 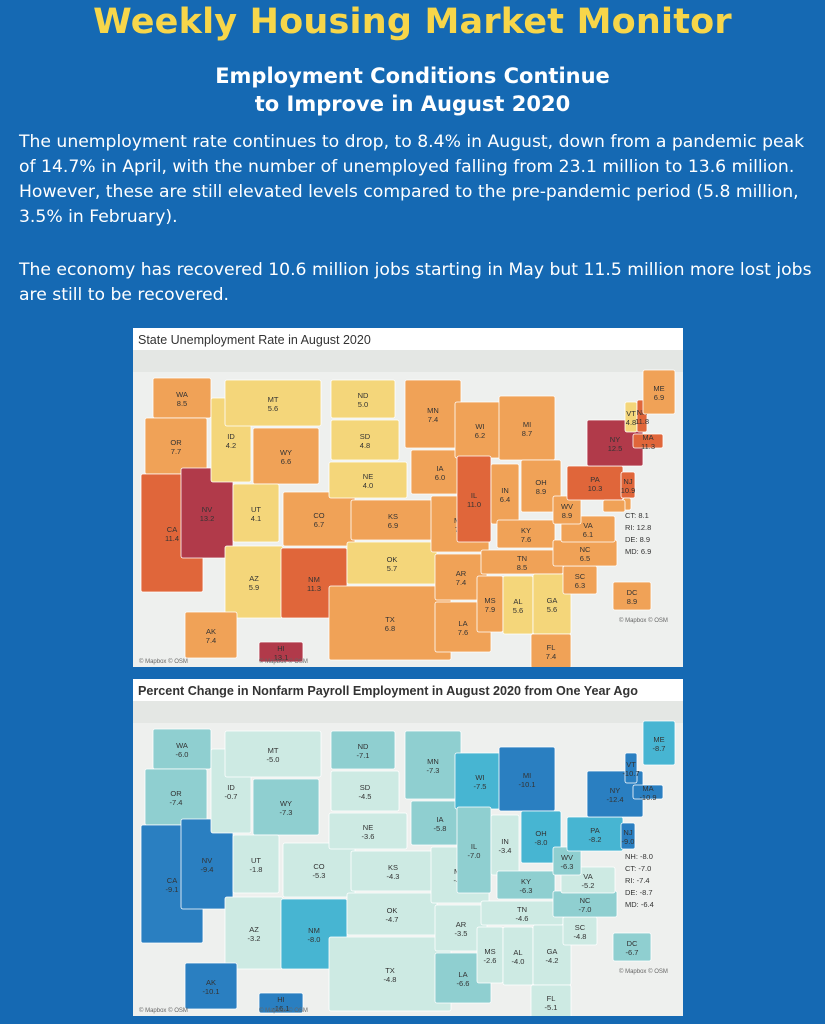 I want to click on state-code-sd: SD, so click(x=365, y=436).